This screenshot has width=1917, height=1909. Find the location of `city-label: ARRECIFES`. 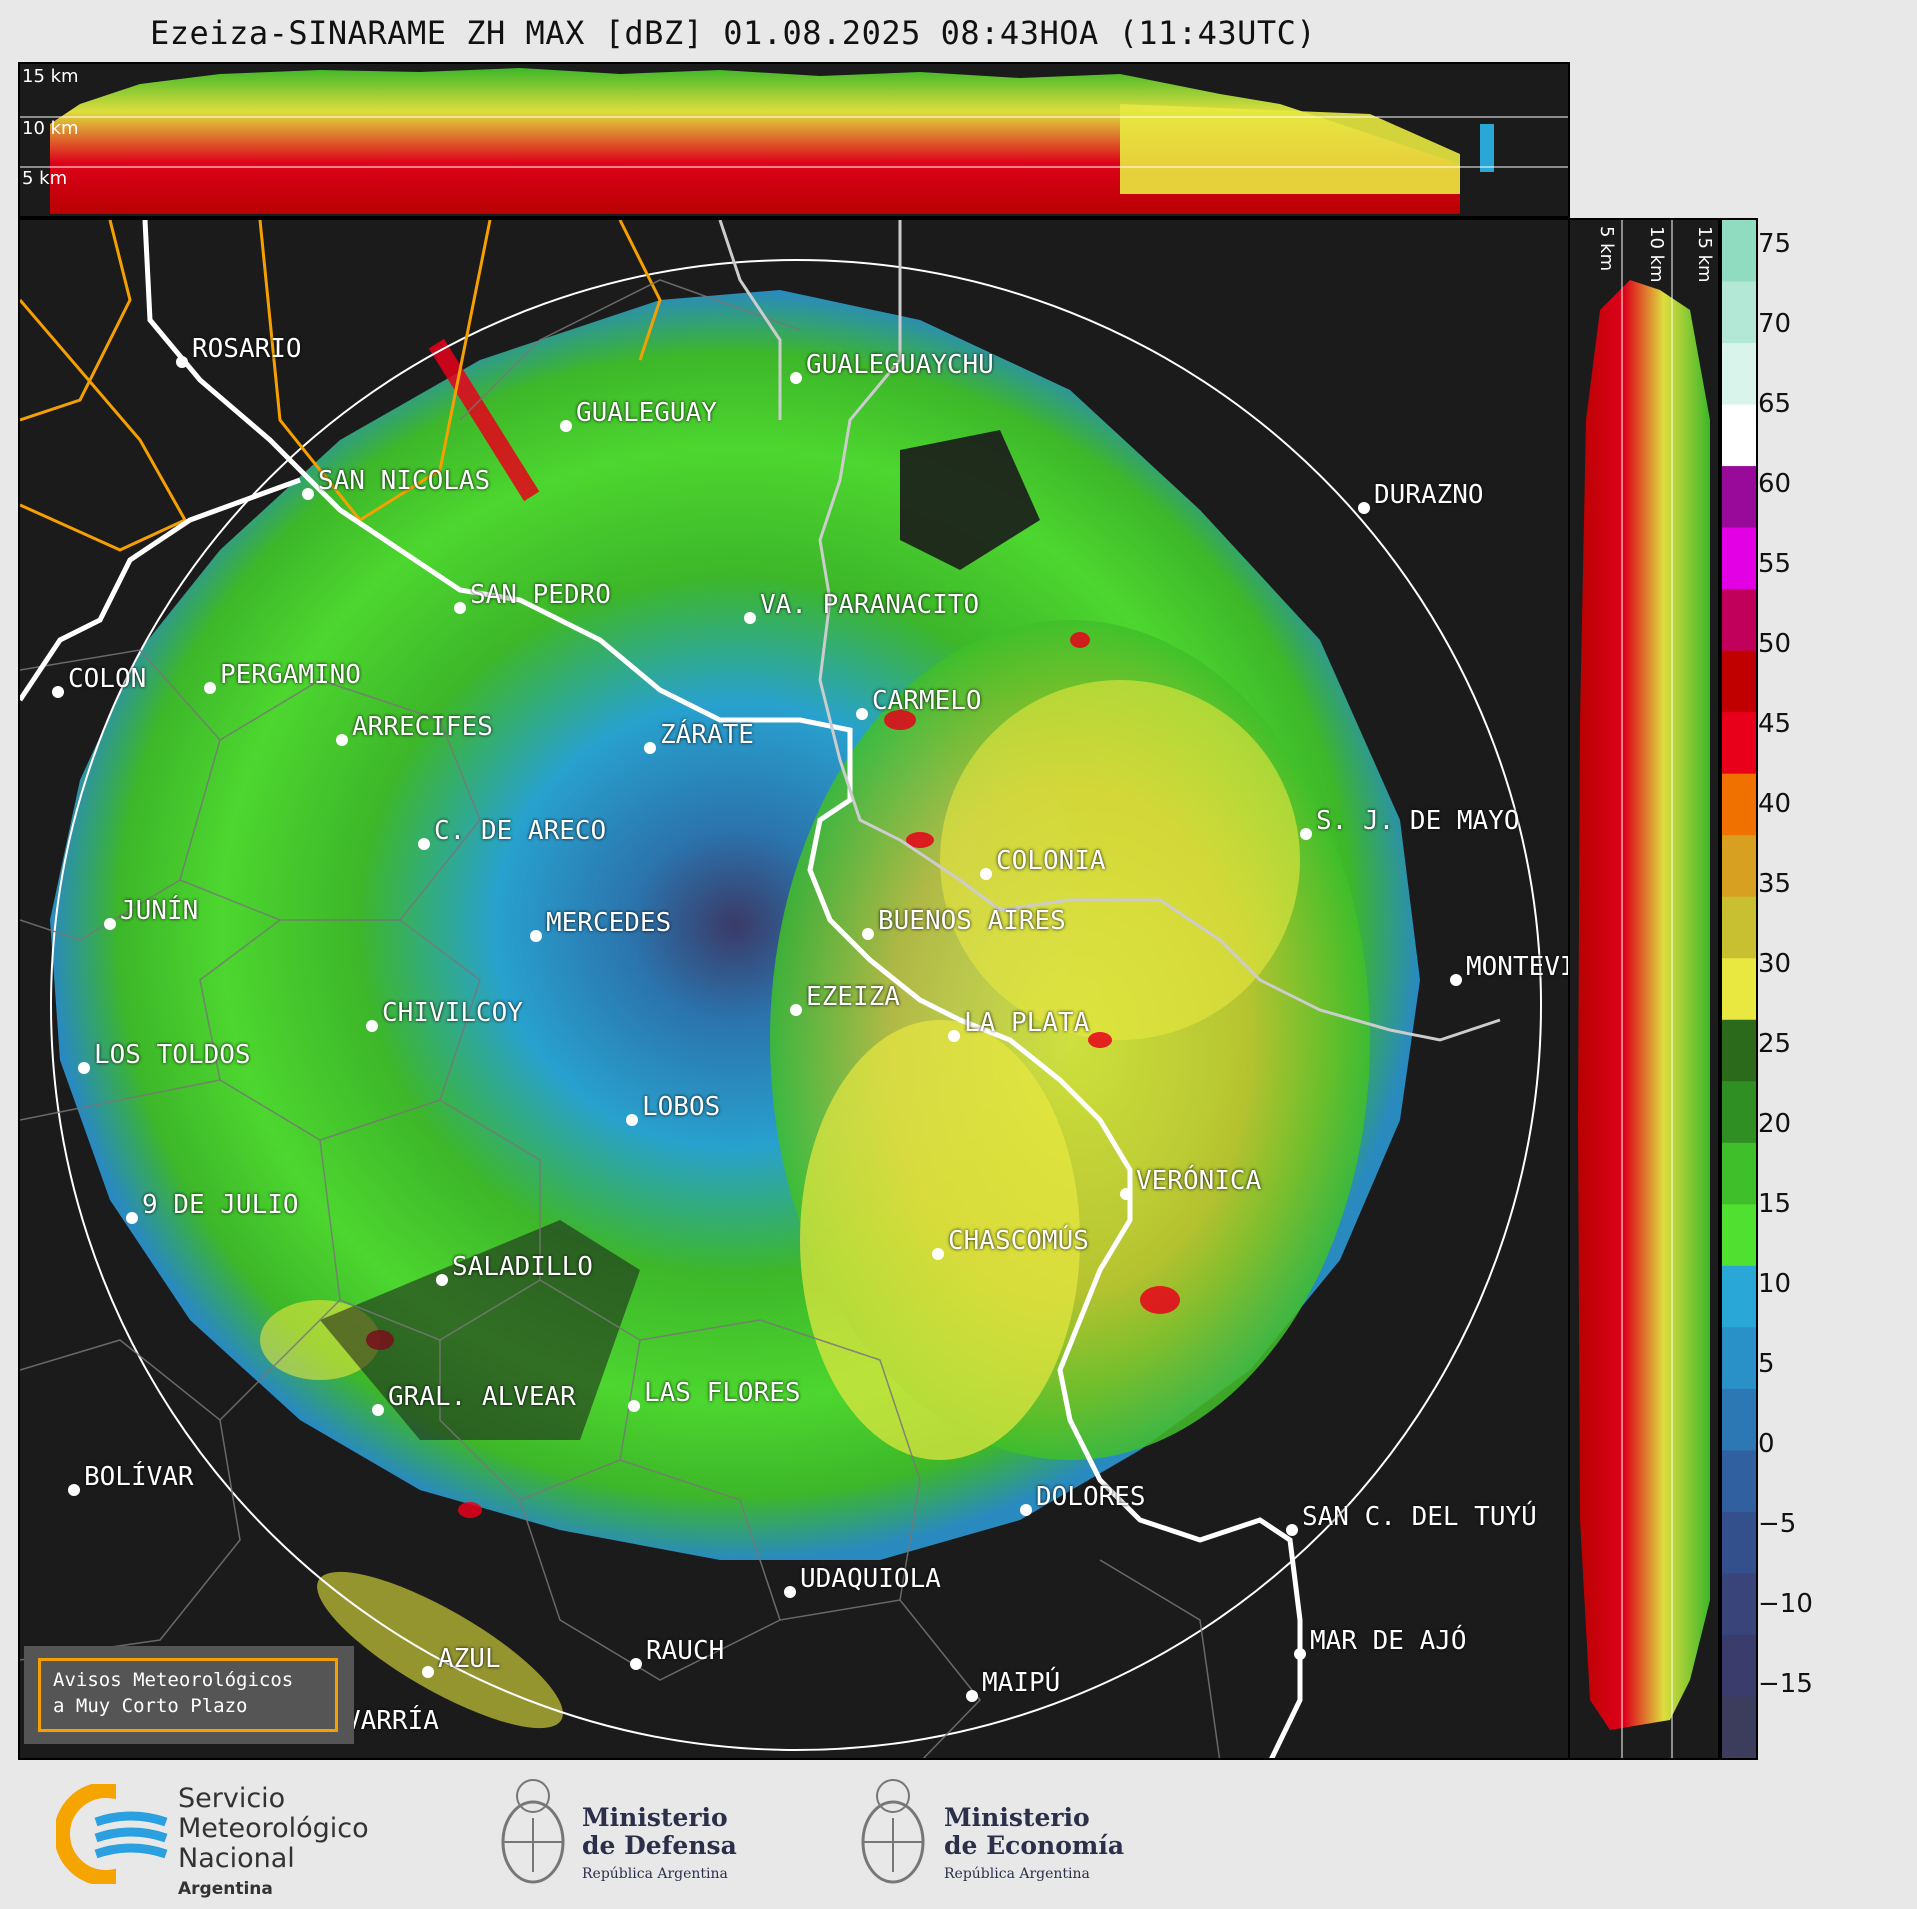

city-label: ARRECIFES is located at coordinates (422, 727).